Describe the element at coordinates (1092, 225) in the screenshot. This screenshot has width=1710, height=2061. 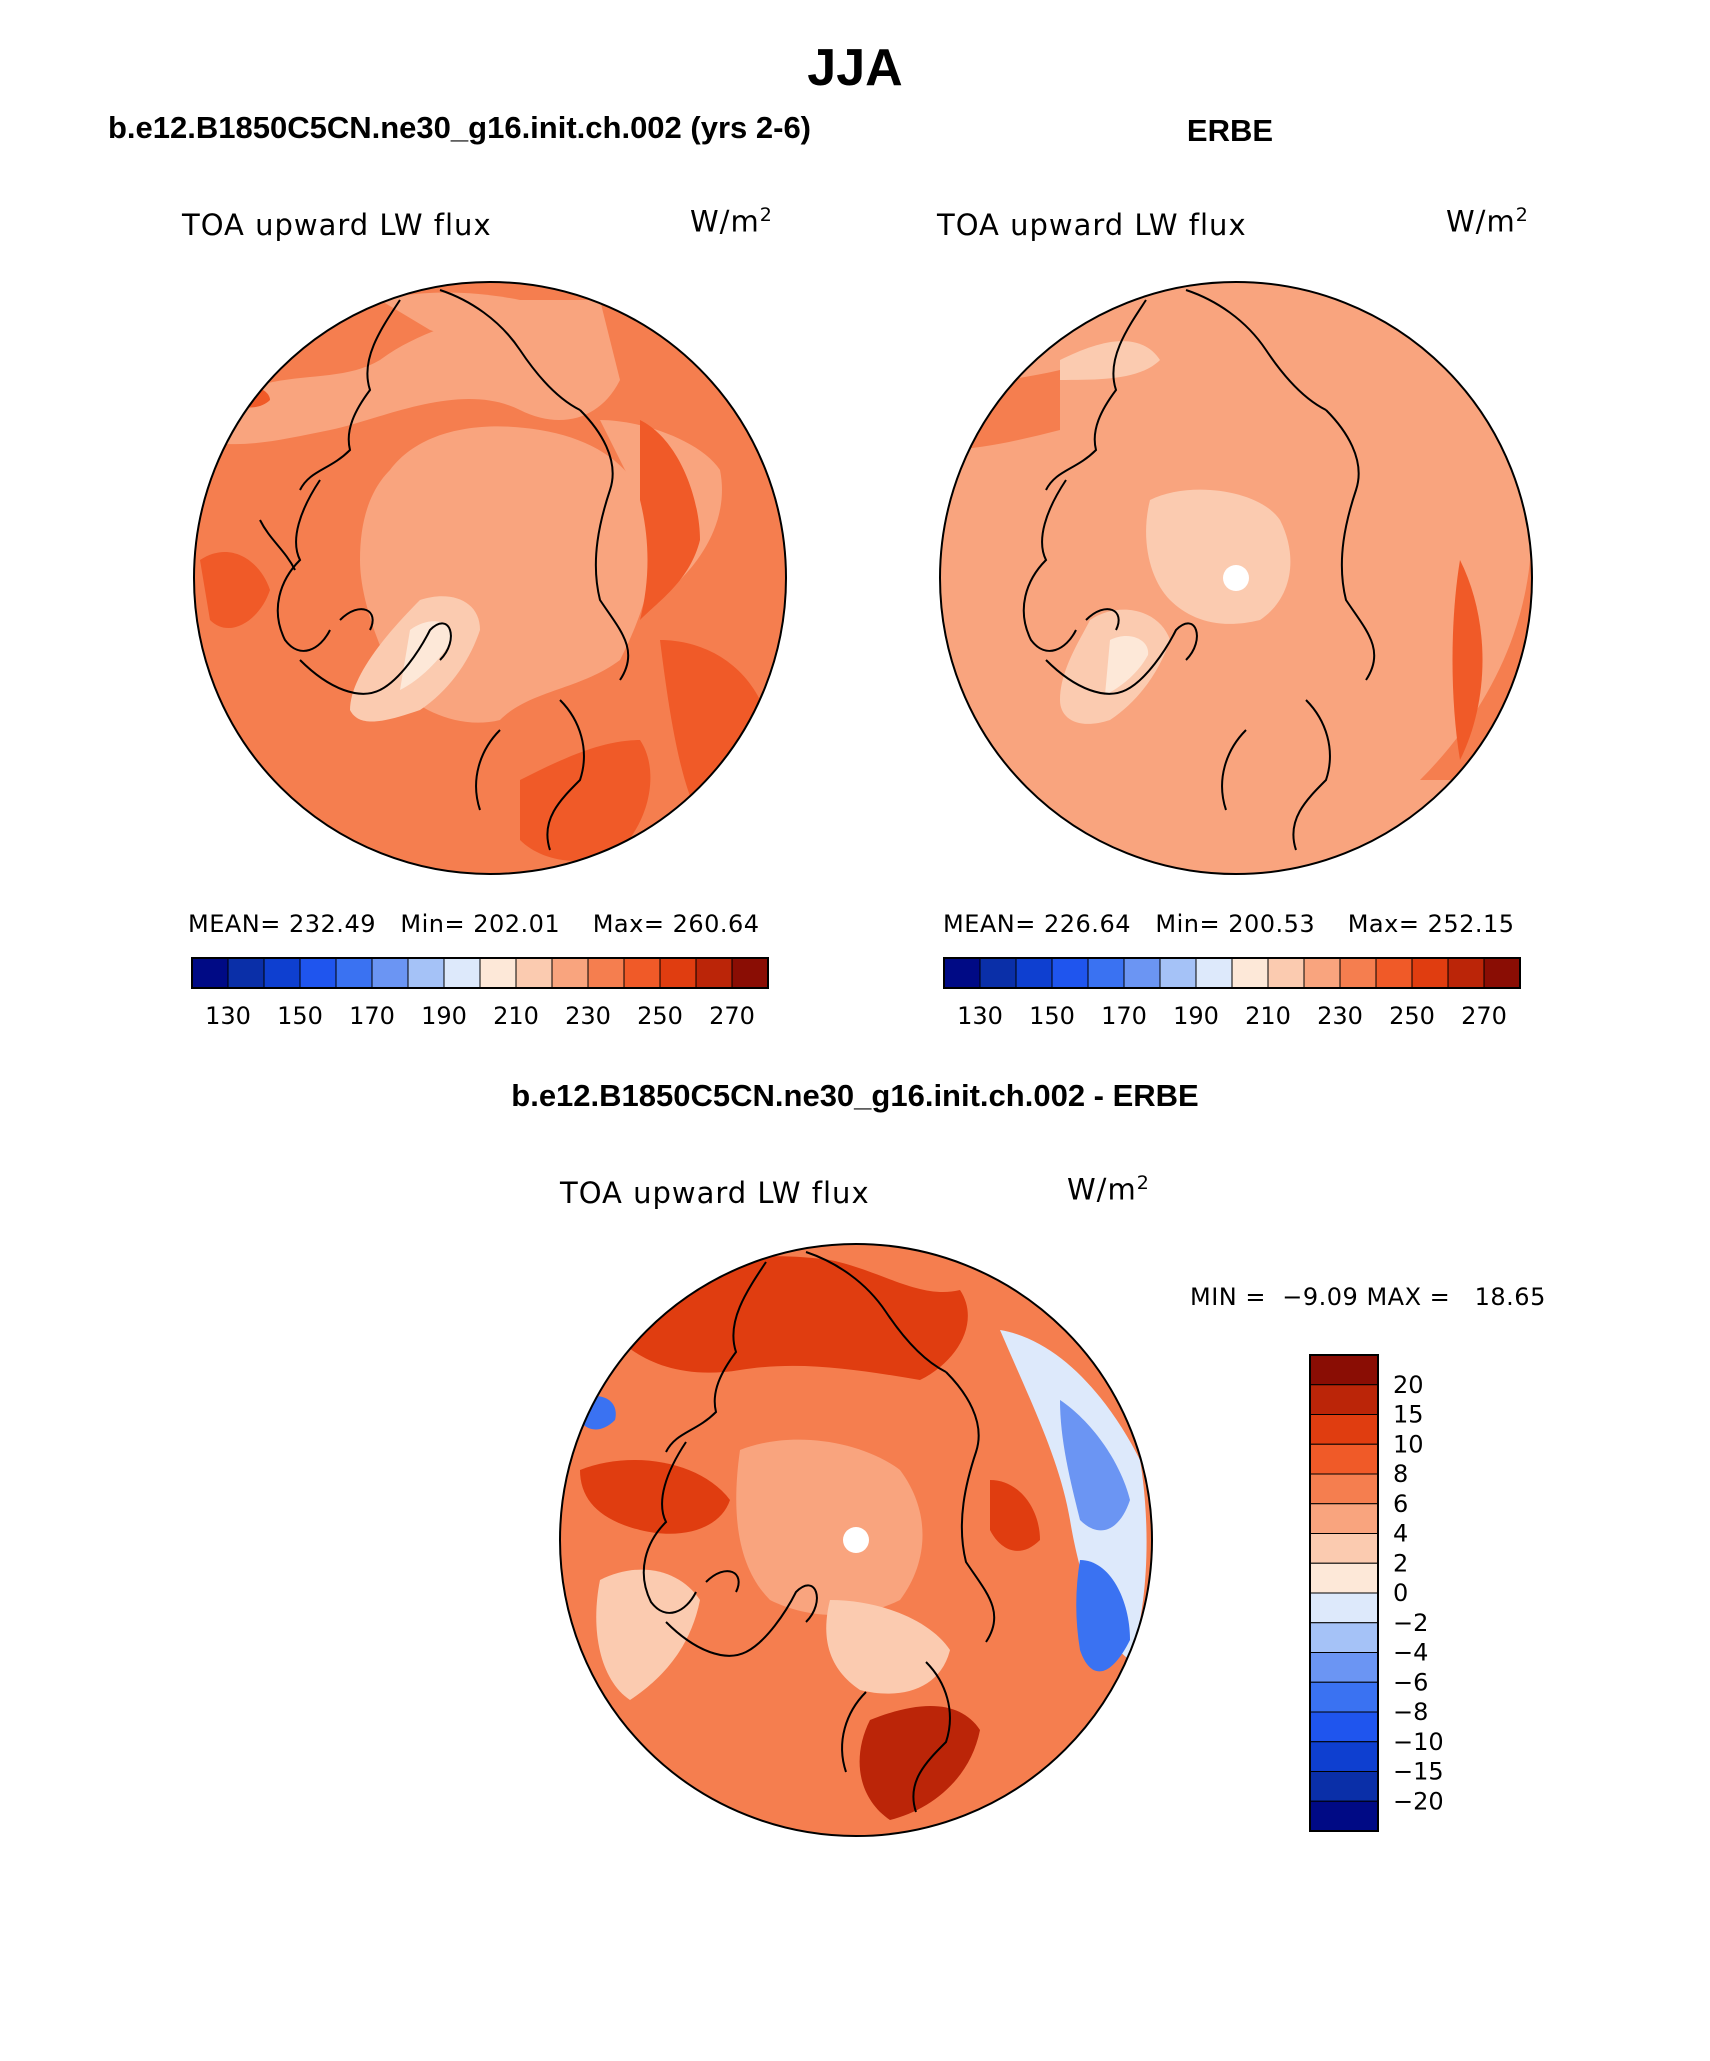
I see `obs-variable-label: TOA upward LW flux` at that location.